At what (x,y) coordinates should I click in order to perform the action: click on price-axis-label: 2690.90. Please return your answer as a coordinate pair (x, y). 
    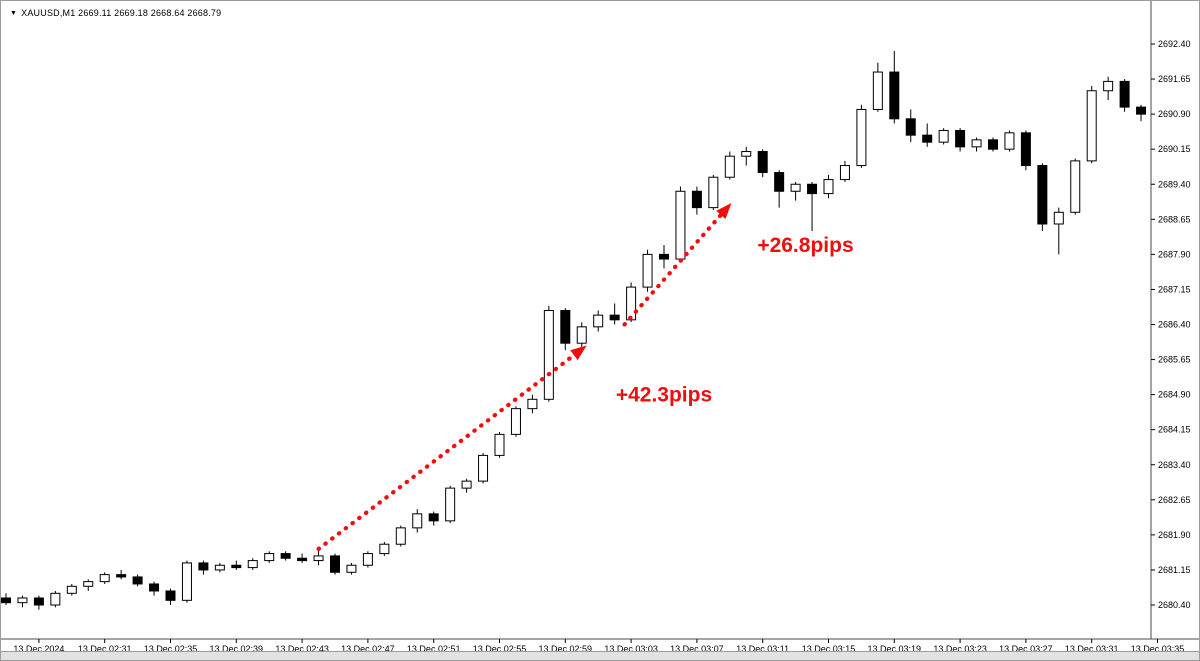
    Looking at the image, I should click on (1174, 114).